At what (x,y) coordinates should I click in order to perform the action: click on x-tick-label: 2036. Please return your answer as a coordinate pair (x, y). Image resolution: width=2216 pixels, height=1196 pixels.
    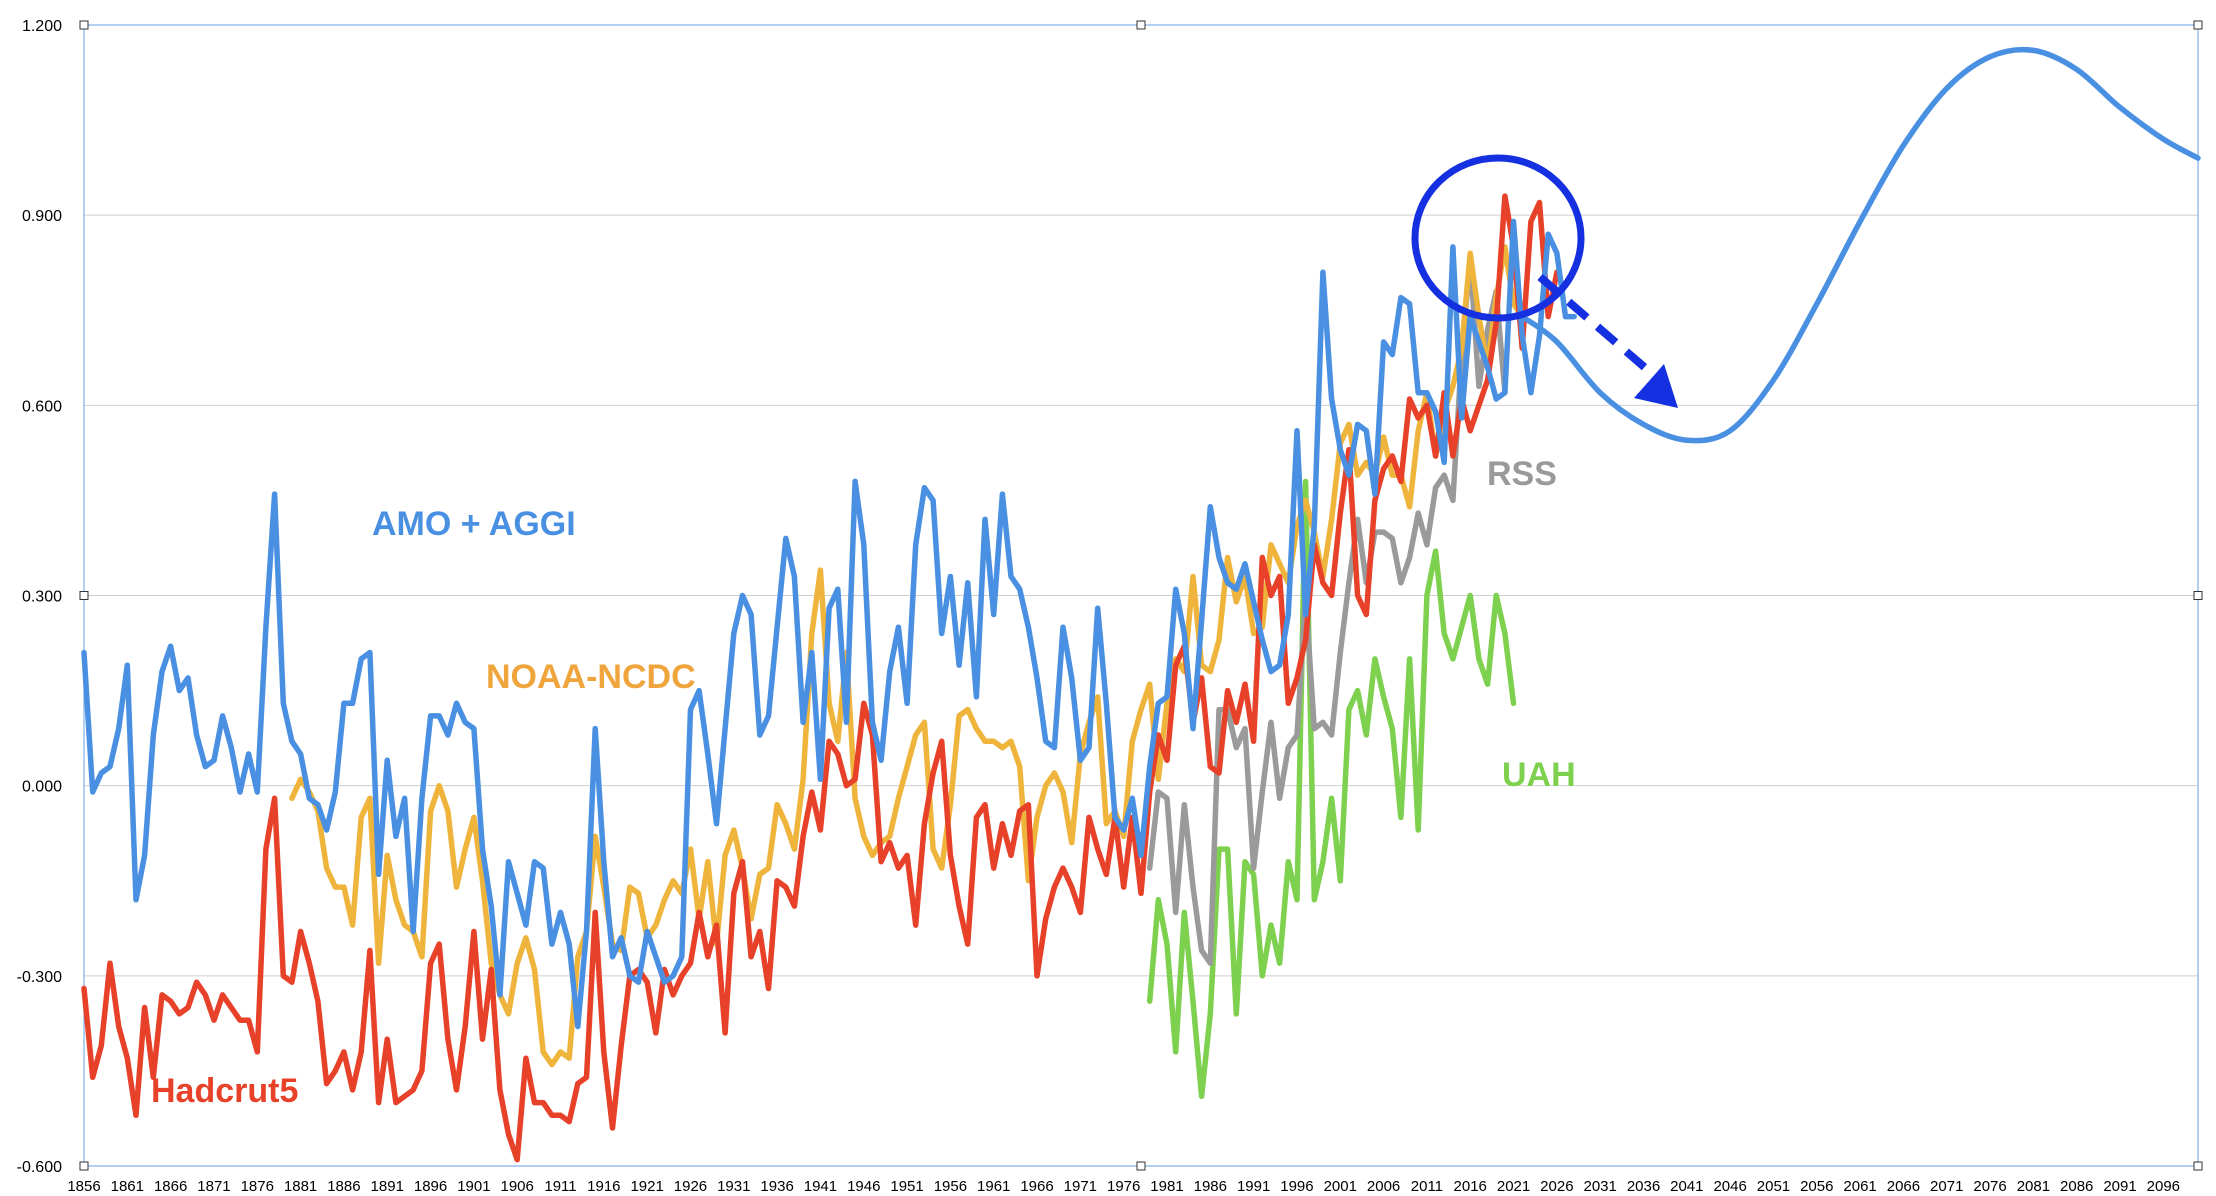
    Looking at the image, I should click on (1643, 1186).